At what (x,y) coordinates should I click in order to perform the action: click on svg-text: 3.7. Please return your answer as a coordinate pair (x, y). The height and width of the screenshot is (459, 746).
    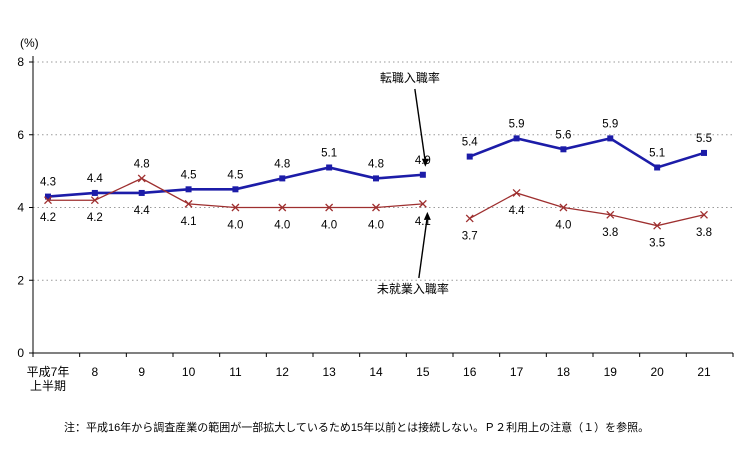
    Looking at the image, I should click on (470, 236).